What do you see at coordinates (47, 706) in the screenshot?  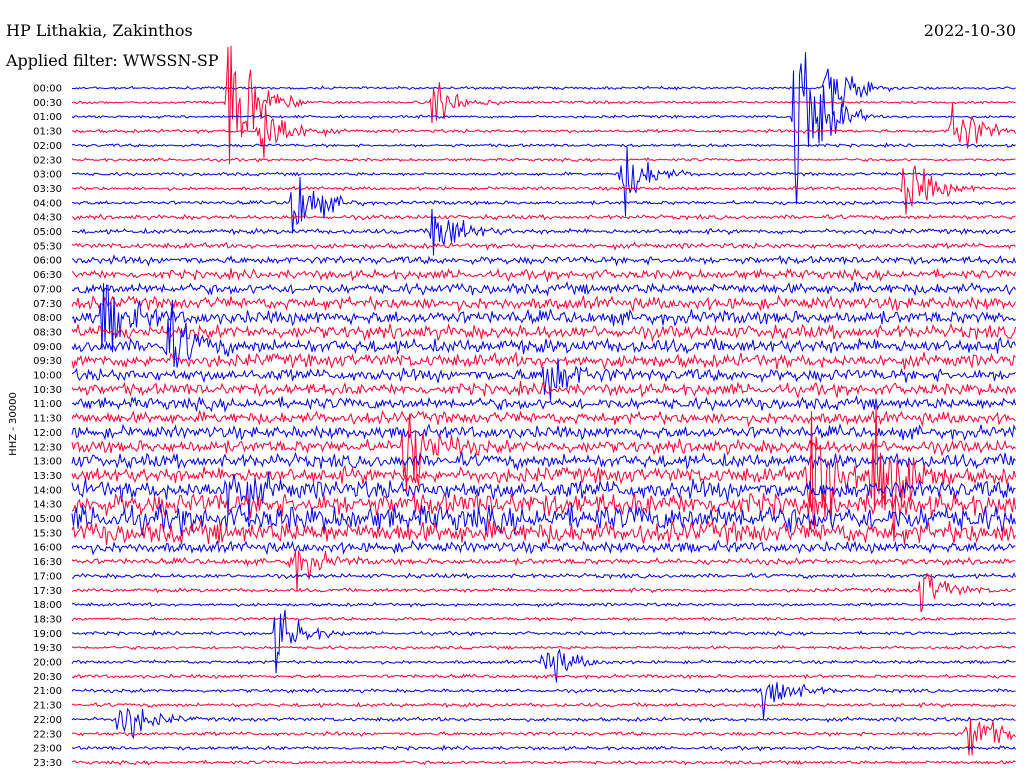 I see `tick-label-2130: 21:30` at bounding box center [47, 706].